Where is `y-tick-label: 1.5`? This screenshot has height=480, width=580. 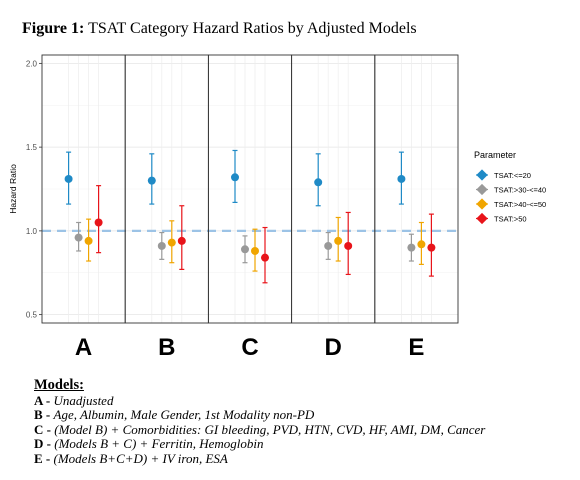
y-tick-label: 1.5 is located at coordinates (32, 147).